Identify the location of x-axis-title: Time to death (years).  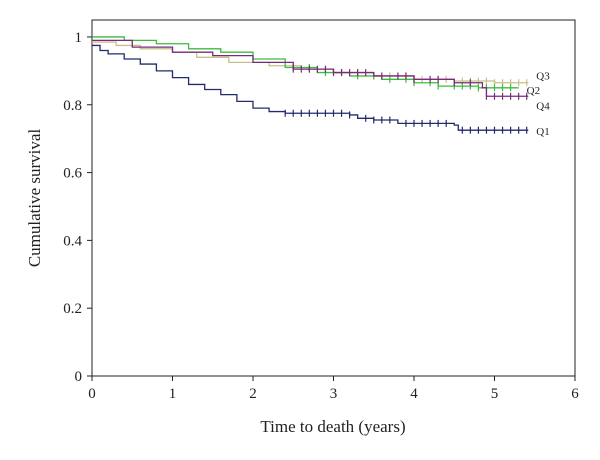
(332, 426).